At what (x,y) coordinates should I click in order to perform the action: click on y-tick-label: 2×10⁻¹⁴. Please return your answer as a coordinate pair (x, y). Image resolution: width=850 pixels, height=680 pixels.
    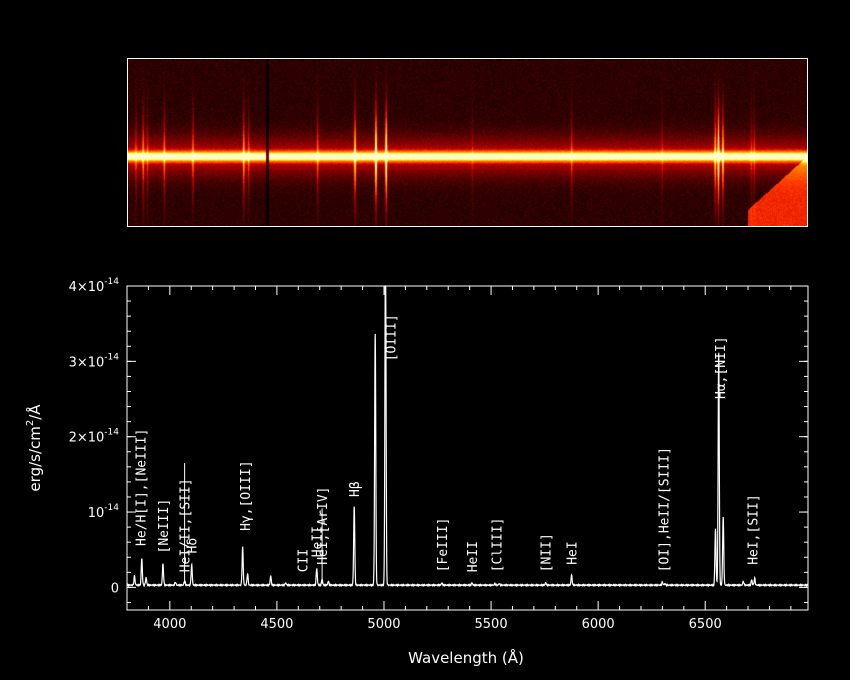
    Looking at the image, I should click on (94, 437).